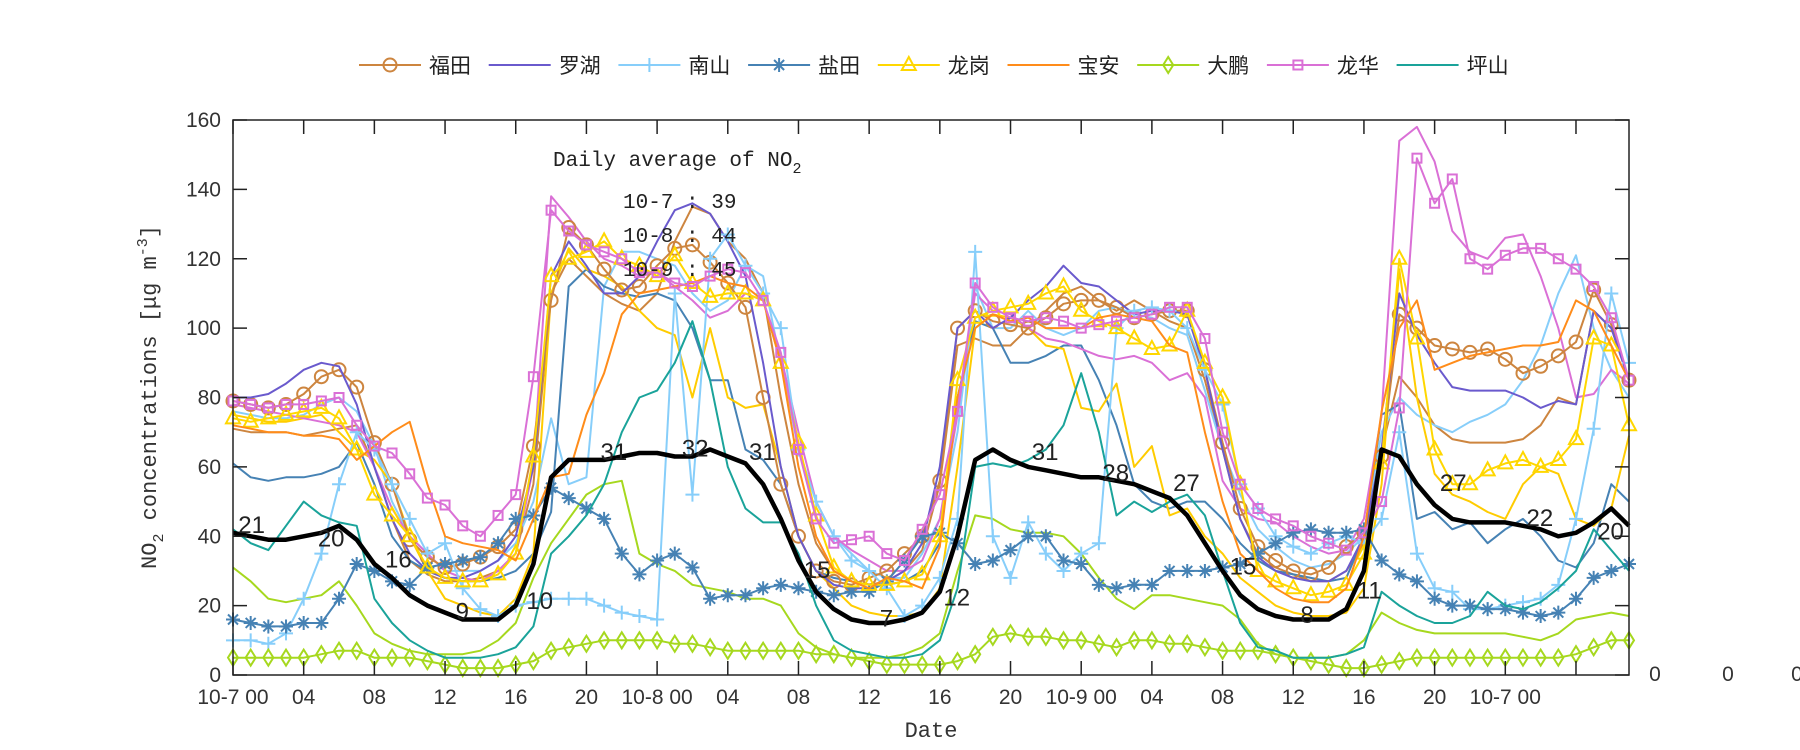 The image size is (1800, 750). What do you see at coordinates (1795, 674) in the screenshot?
I see `stray-tick-label: 0` at bounding box center [1795, 674].